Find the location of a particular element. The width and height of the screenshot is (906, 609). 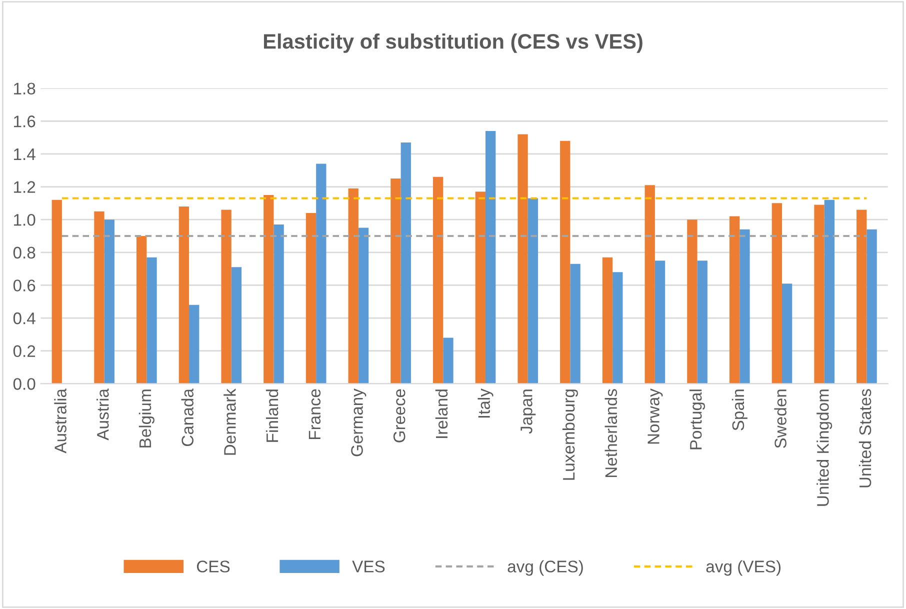

y-tick-label: 0.6 is located at coordinates (24, 286).